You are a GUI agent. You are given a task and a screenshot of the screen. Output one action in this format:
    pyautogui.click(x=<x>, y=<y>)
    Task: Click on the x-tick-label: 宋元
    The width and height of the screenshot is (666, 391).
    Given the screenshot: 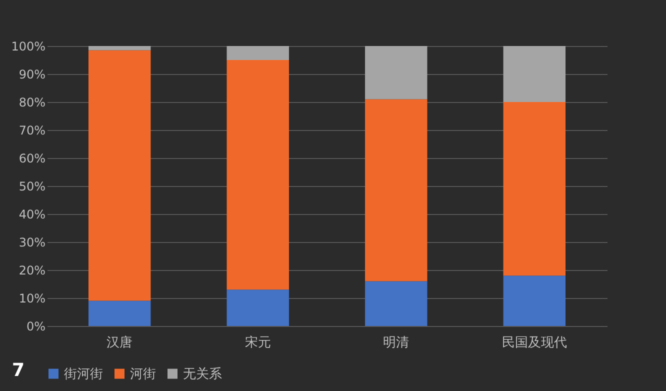 What is the action you would take?
    pyautogui.click(x=257, y=342)
    